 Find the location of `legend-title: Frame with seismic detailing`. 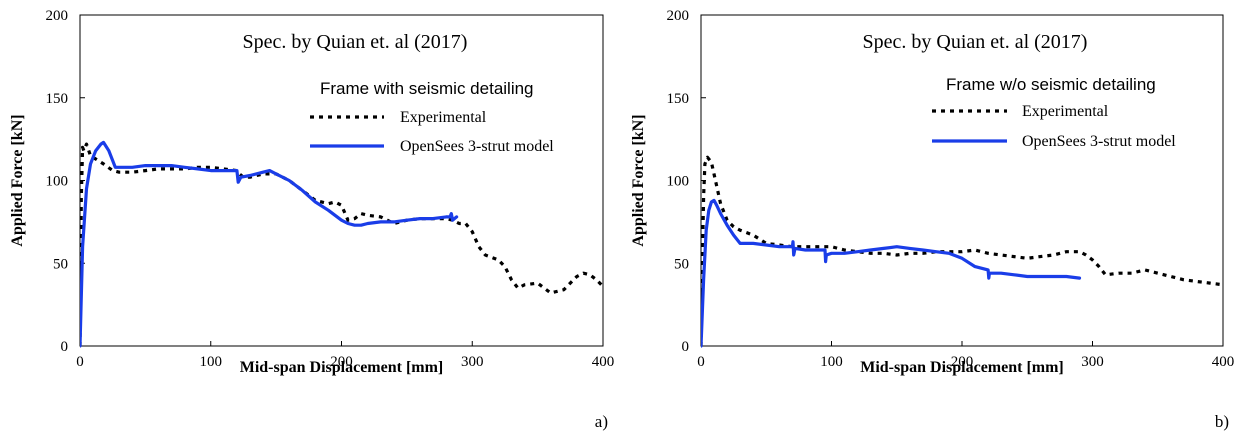

legend-title: Frame with seismic detailing is located at coordinates (427, 88).